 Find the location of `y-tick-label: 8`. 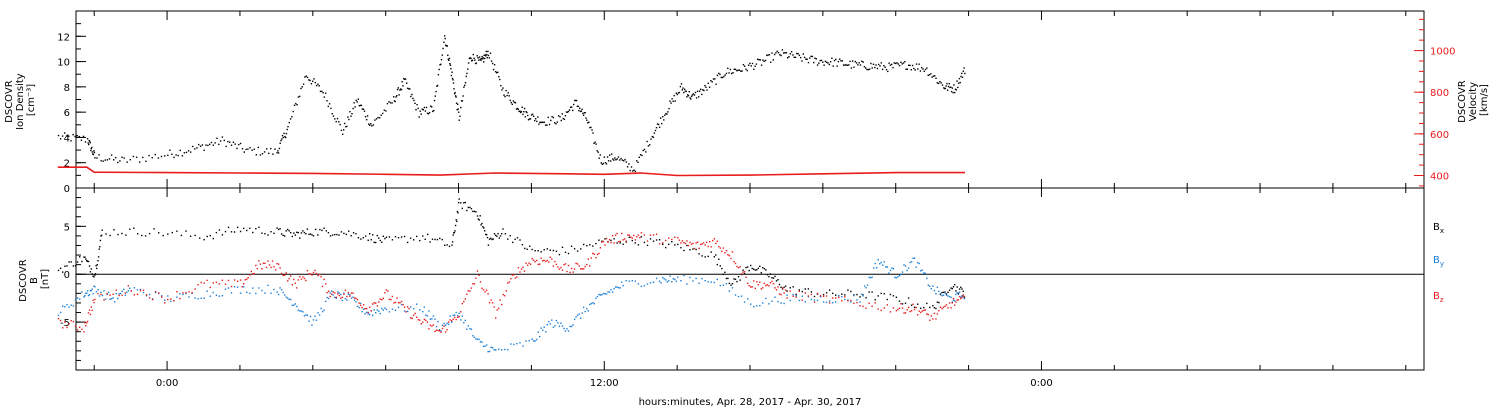

y-tick-label: 8 is located at coordinates (67, 88).